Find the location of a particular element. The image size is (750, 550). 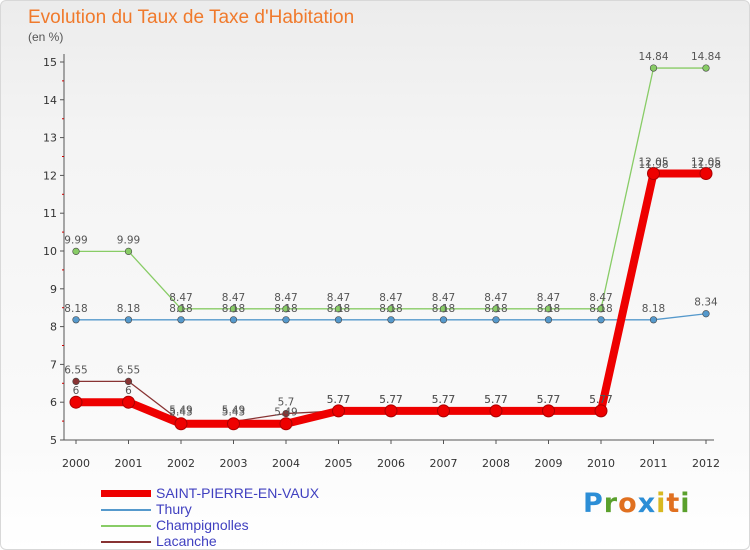

x-tick-label: 2008 is located at coordinates (496, 463).